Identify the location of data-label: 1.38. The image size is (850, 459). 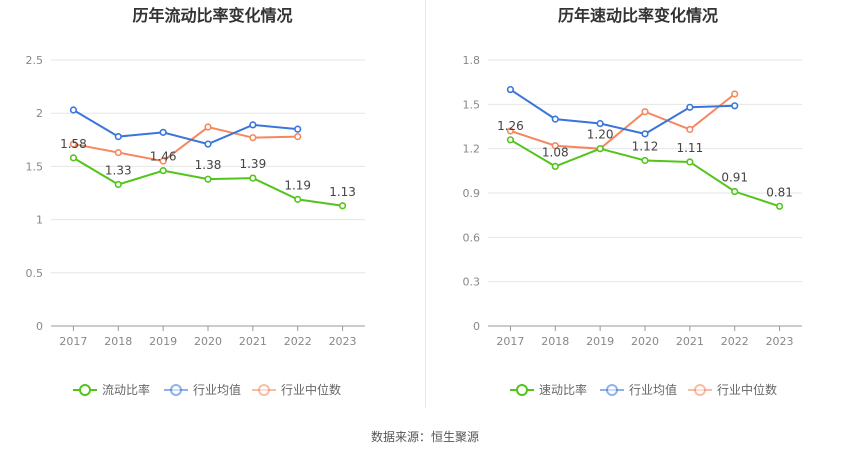
(208, 165).